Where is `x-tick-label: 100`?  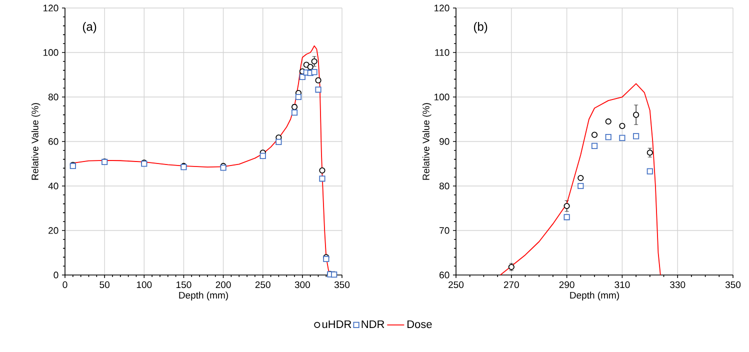
x-tick-label: 100 is located at coordinates (144, 284).